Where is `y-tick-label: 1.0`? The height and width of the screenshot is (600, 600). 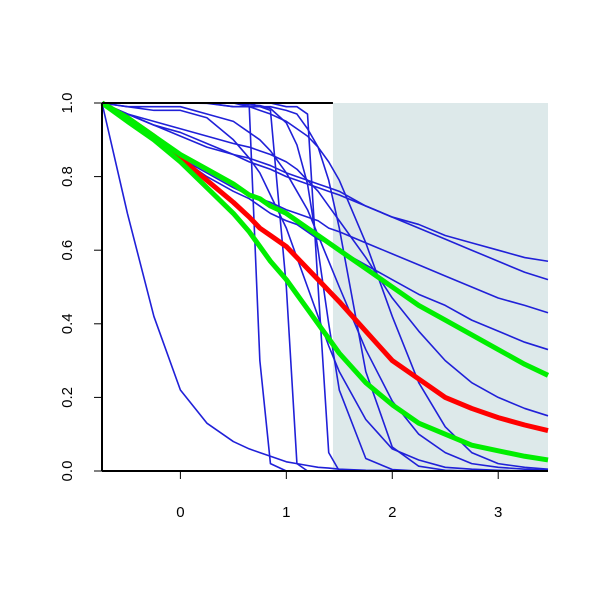
y-tick-label: 1.0 is located at coordinates (67, 103).